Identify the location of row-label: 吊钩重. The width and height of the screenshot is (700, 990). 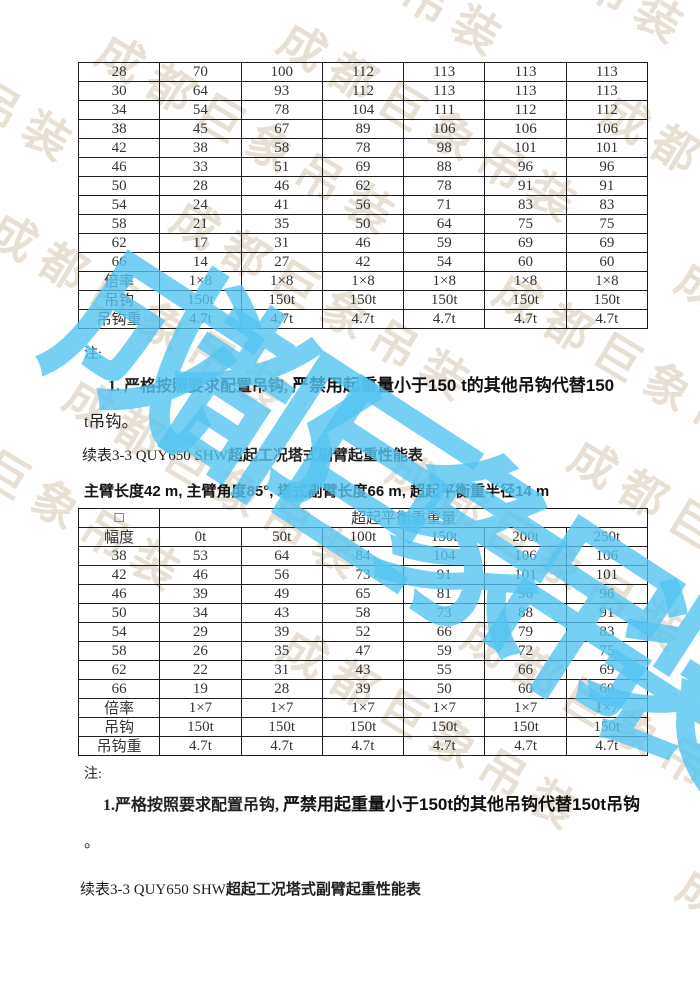
(119, 746).